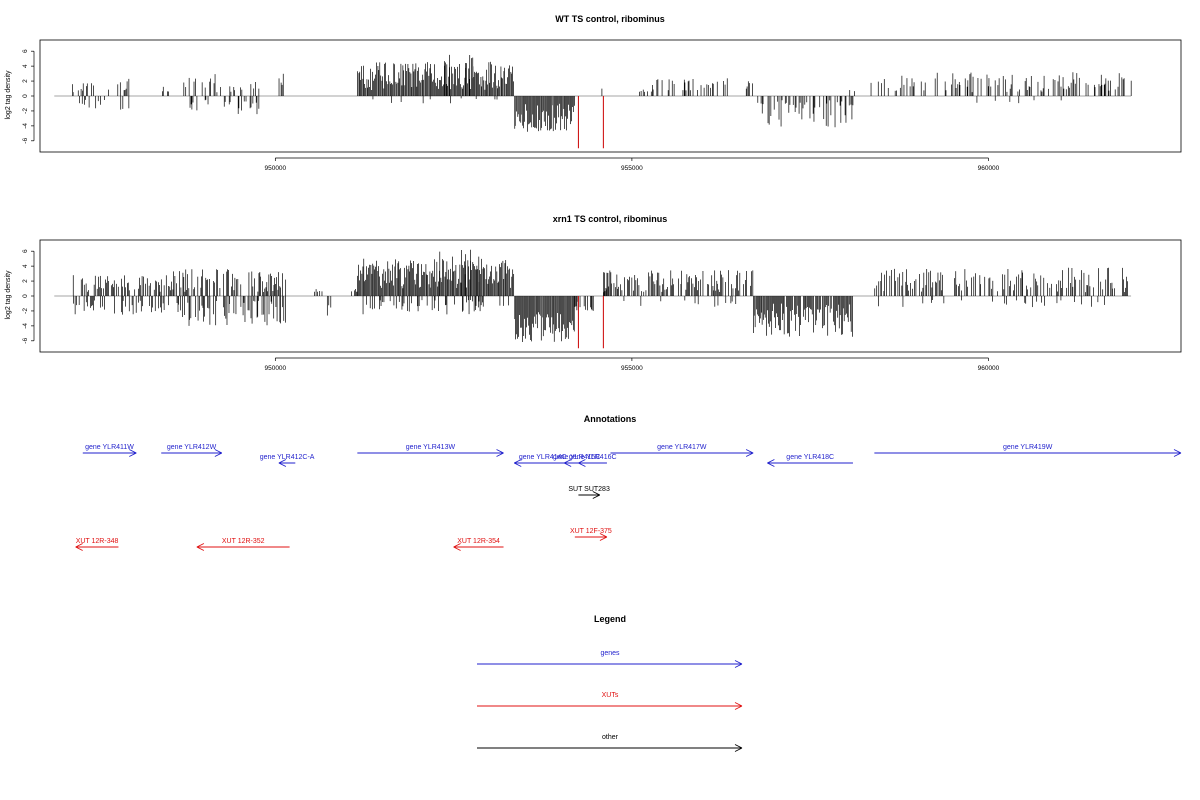 This screenshot has height=800, width=1200. I want to click on feature-label-gene-ylr412c-a: gene YLR412C-A, so click(287, 457).